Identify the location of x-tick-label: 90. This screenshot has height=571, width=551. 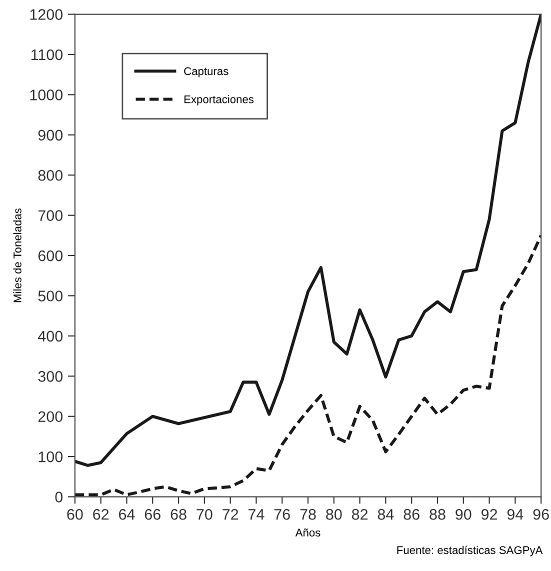
(464, 514).